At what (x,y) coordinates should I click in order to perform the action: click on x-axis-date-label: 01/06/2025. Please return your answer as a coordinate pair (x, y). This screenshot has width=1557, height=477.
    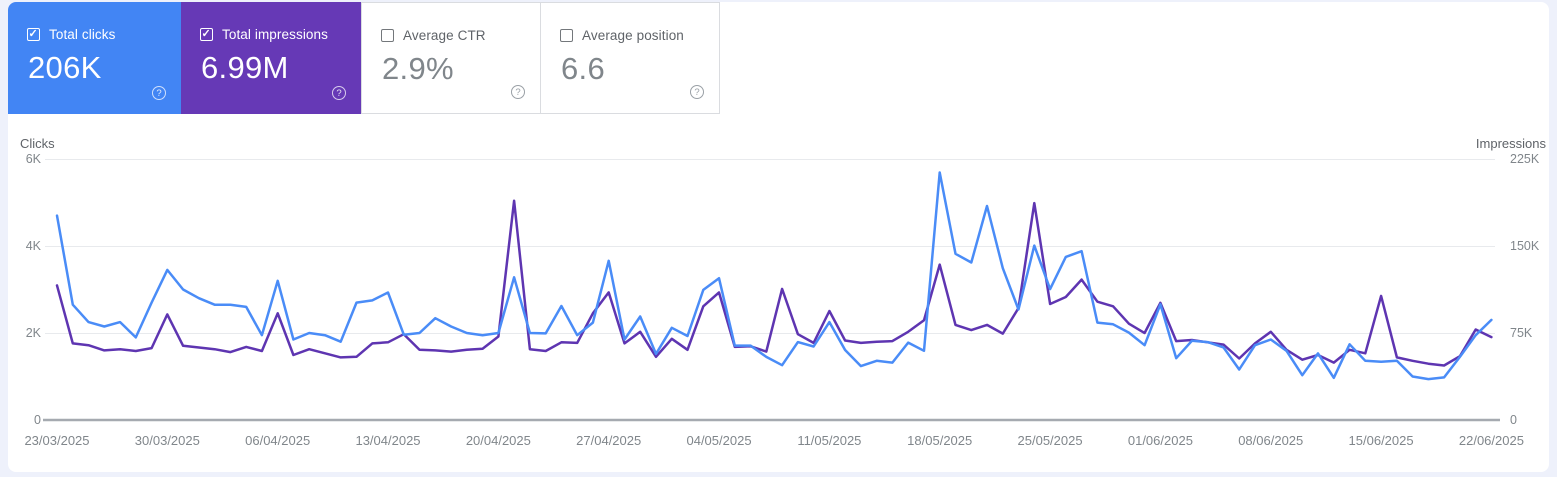
    Looking at the image, I should click on (1160, 440).